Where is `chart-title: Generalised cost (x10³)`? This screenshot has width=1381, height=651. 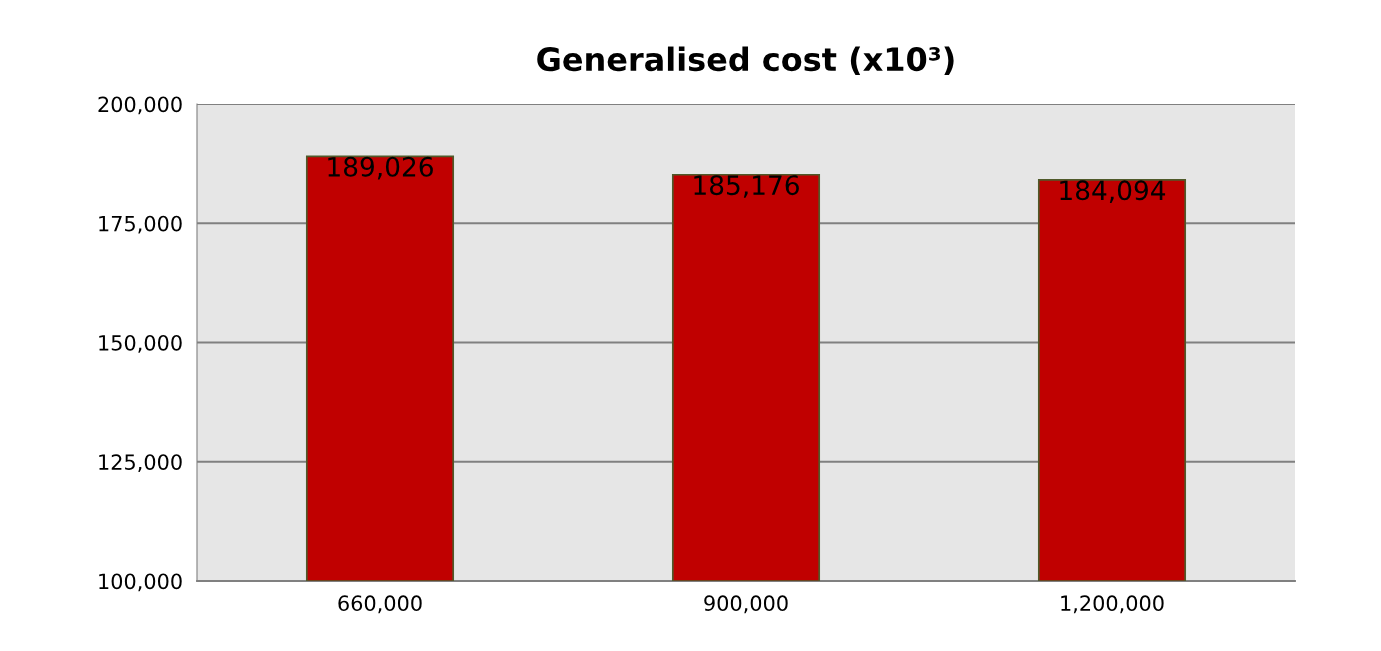 chart-title: Generalised cost (x10³) is located at coordinates (745, 61).